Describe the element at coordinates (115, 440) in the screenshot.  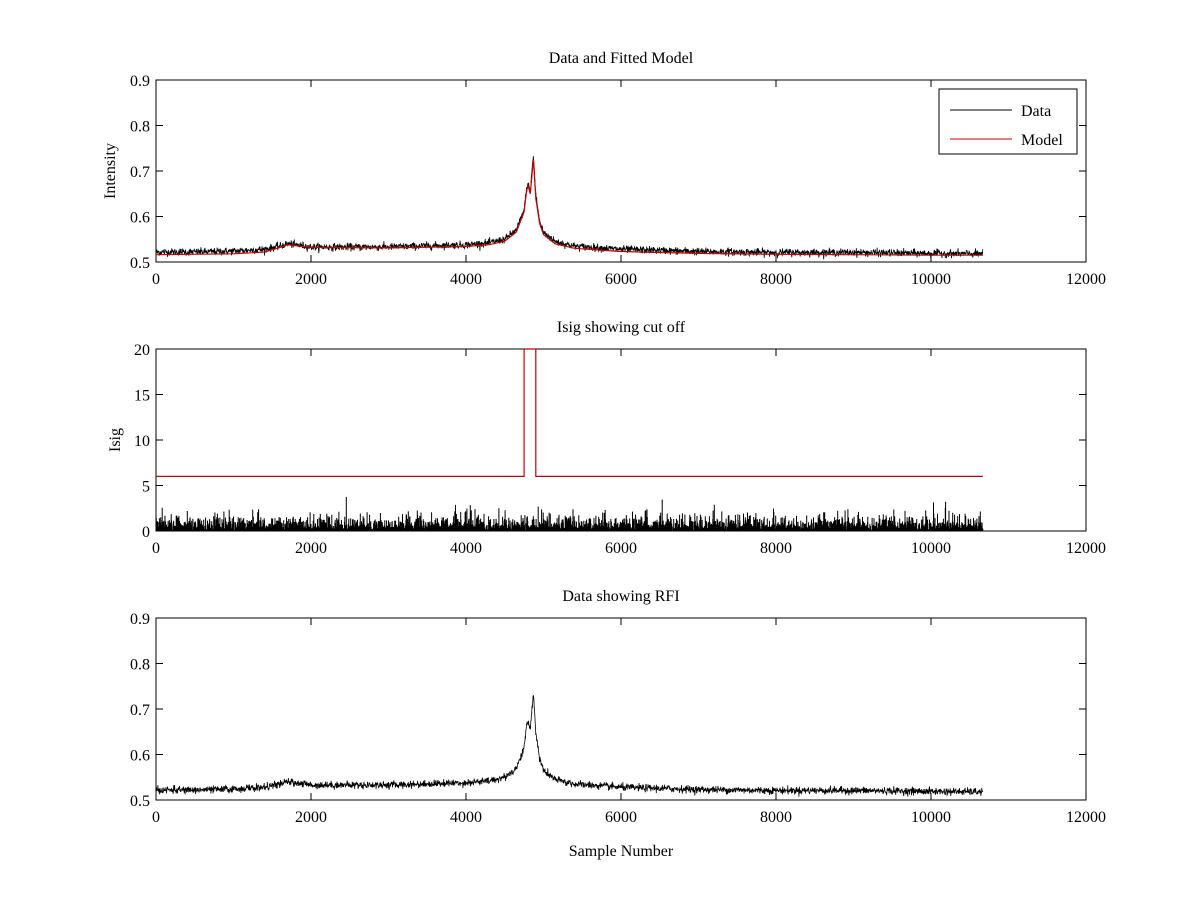
I see `y-axis-label-middle: Isig` at that location.